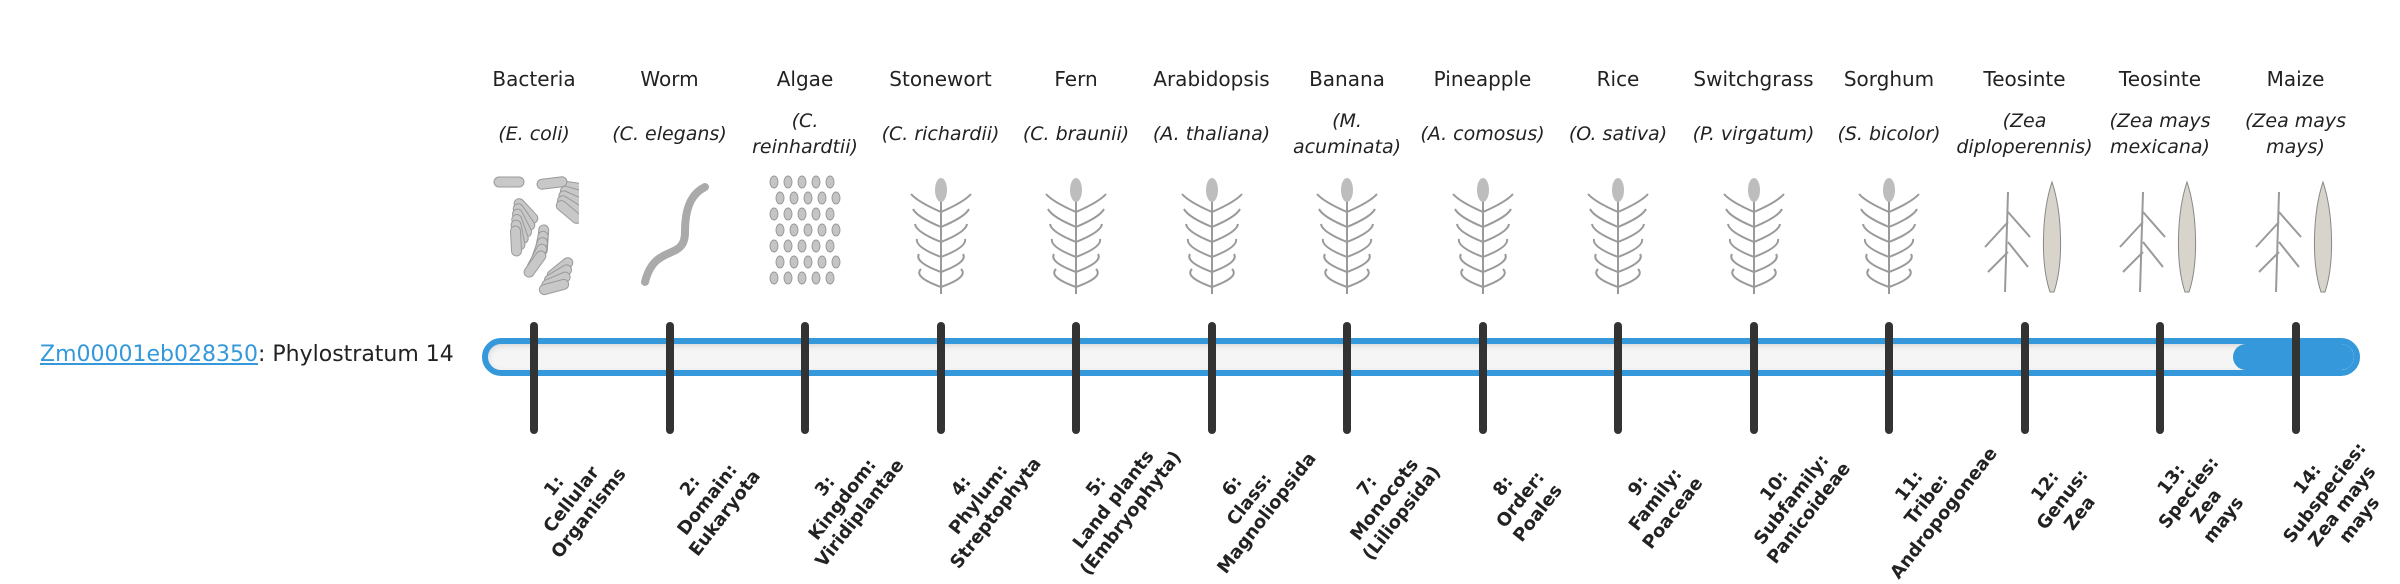  Describe the element at coordinates (941, 234) in the screenshot. I see `stonewort-illustration` at that location.